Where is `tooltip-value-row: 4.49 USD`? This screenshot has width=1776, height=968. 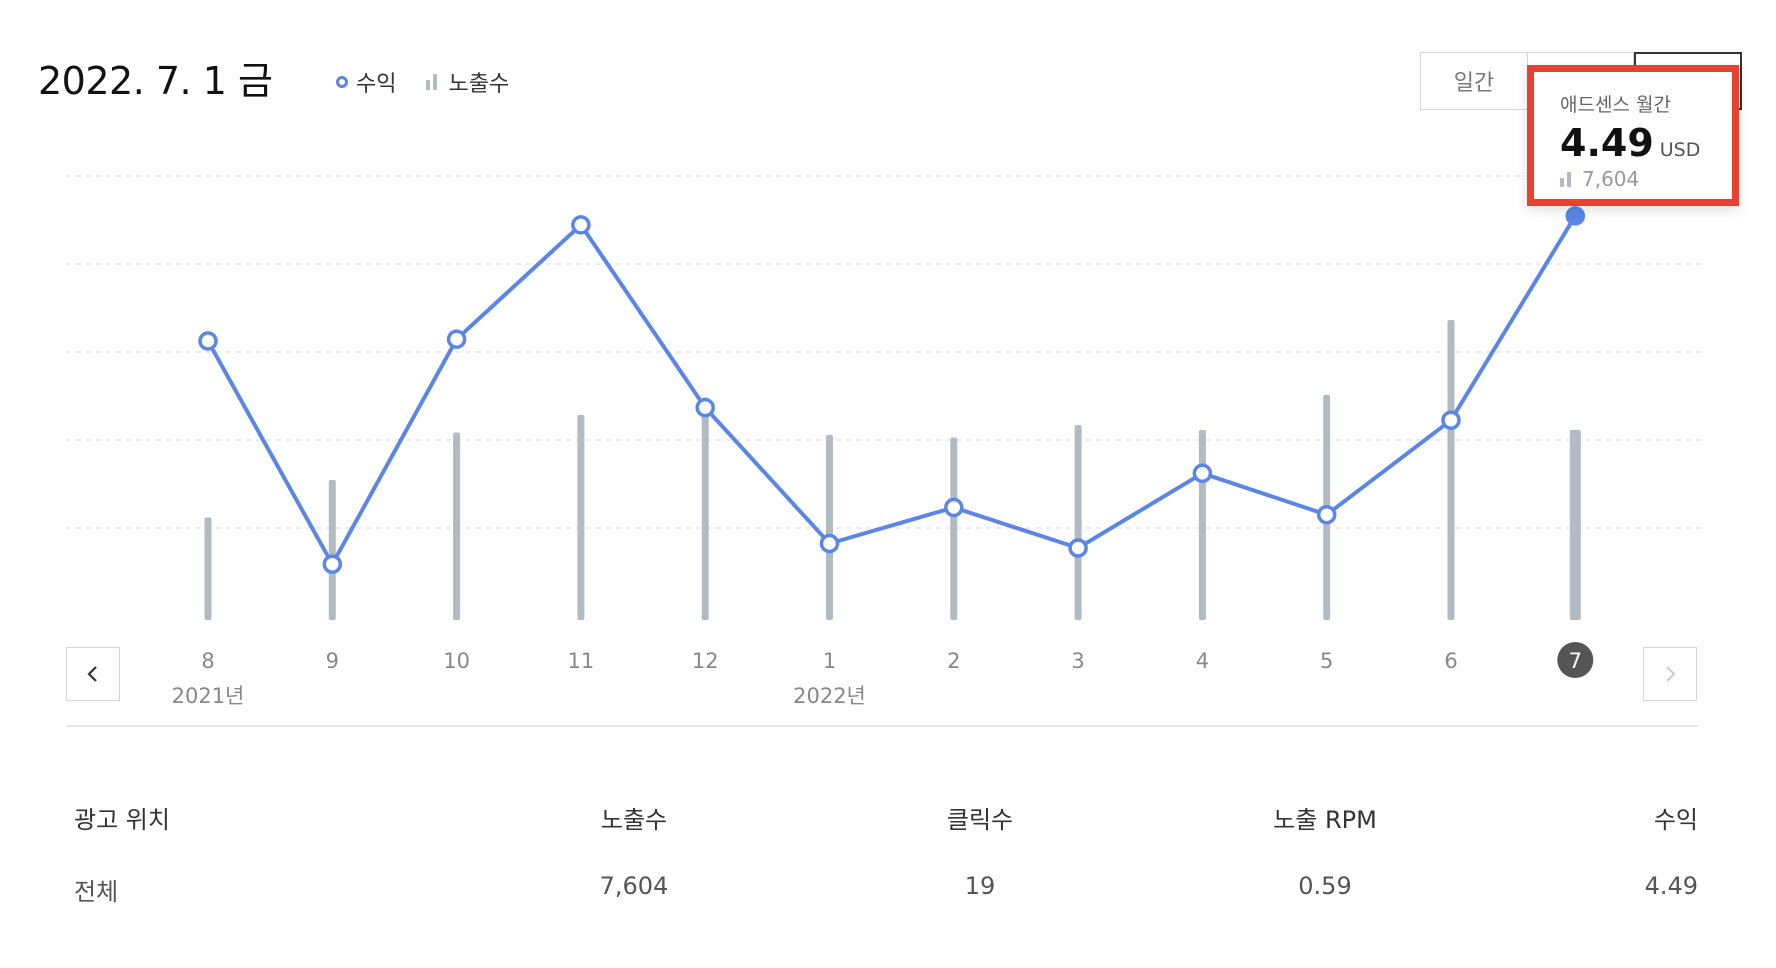
tooltip-value-row: 4.49 USD is located at coordinates (1646, 143).